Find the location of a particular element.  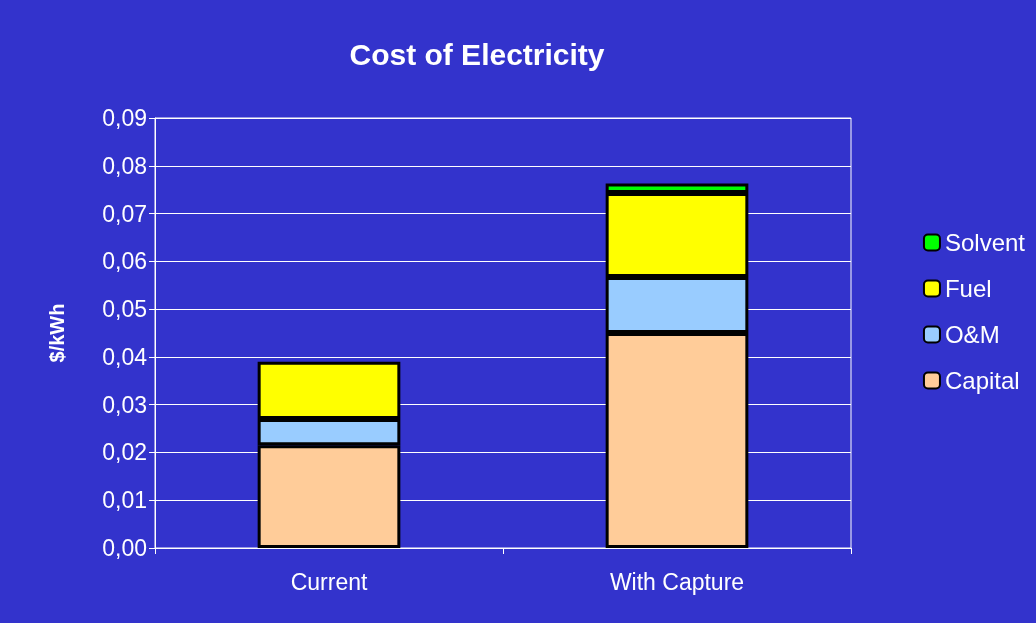

y-tick-label: 0,06 is located at coordinates (124, 261).